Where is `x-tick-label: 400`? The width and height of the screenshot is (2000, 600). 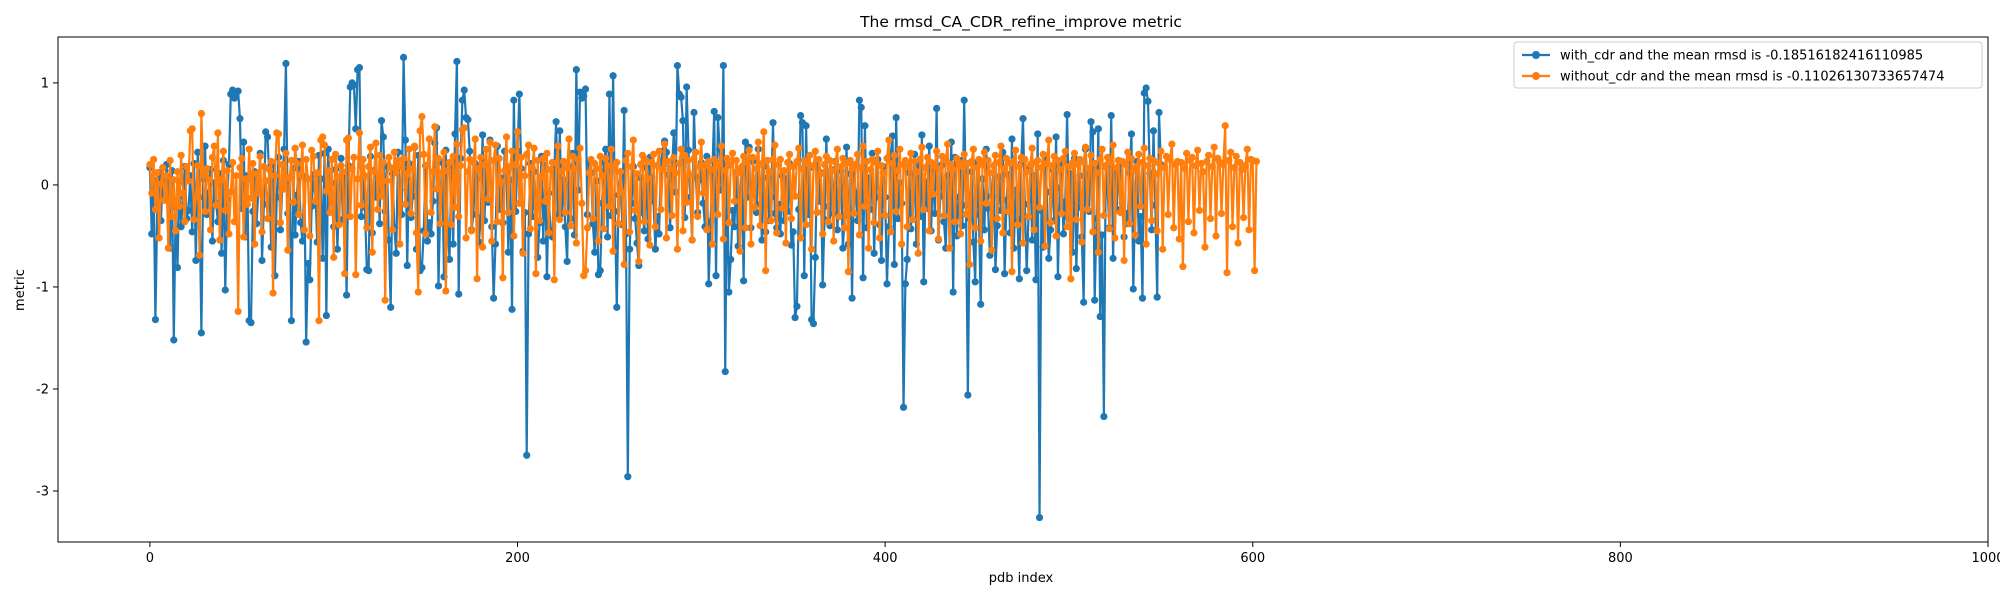 x-tick-label: 400 is located at coordinates (885, 558).